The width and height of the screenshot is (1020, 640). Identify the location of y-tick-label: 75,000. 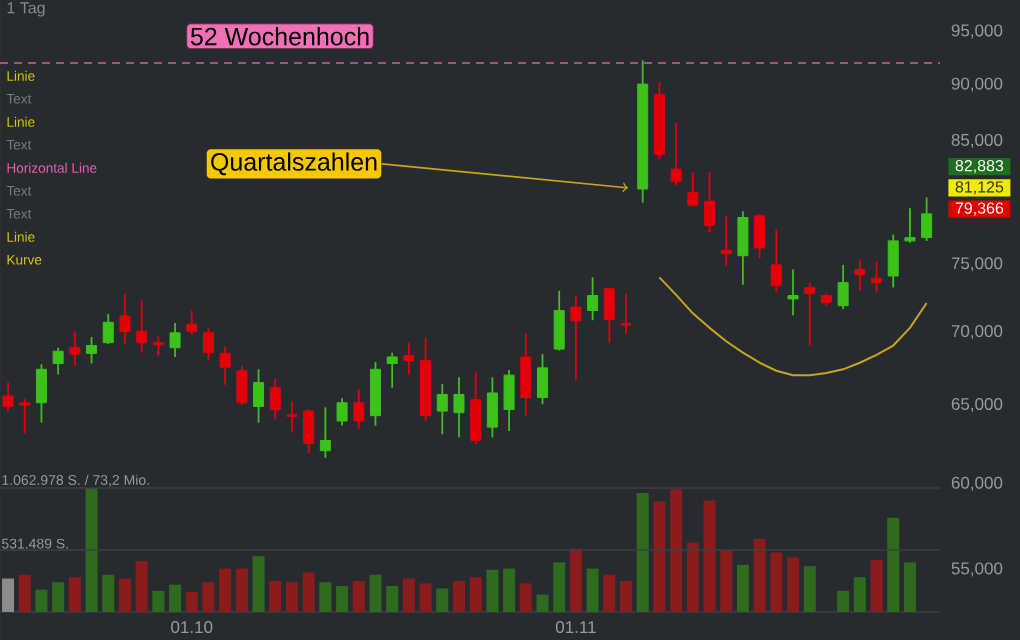
(977, 264).